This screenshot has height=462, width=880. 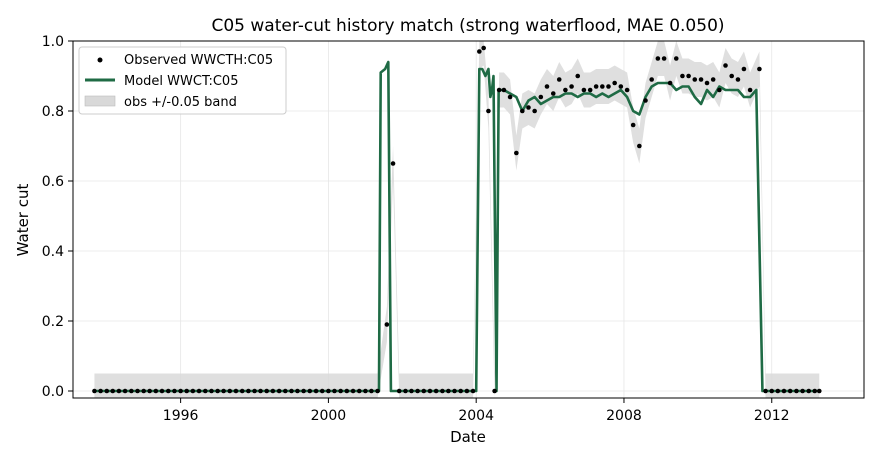 What do you see at coordinates (468, 437) in the screenshot?
I see `x-axis-title: Date` at bounding box center [468, 437].